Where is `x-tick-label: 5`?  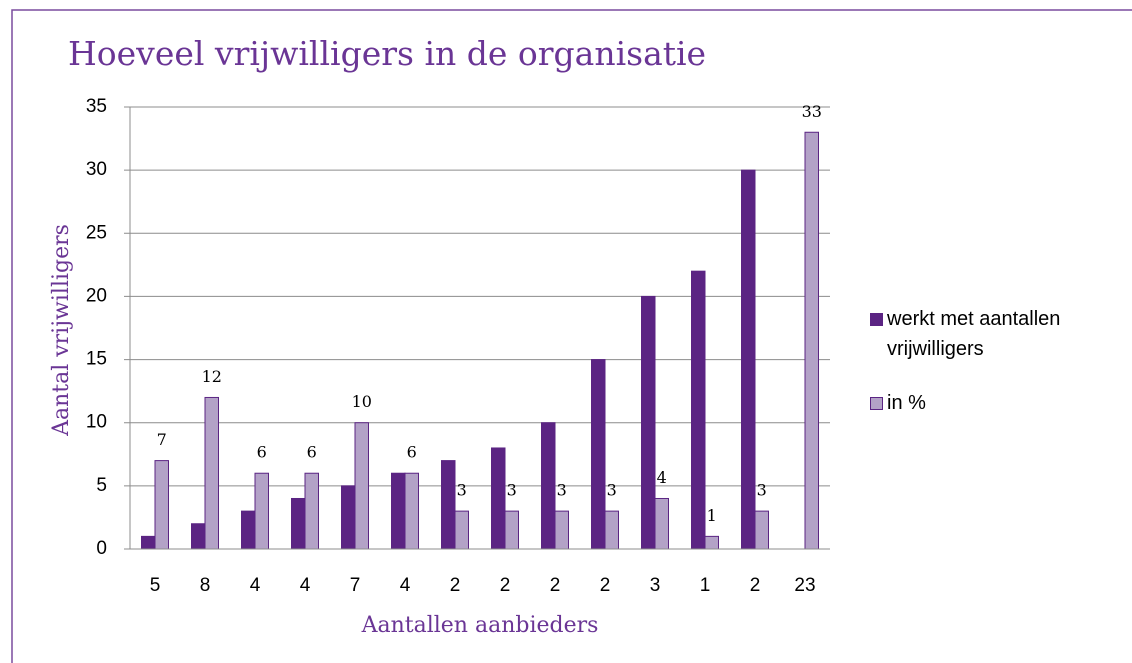 x-tick-label: 5 is located at coordinates (155, 585).